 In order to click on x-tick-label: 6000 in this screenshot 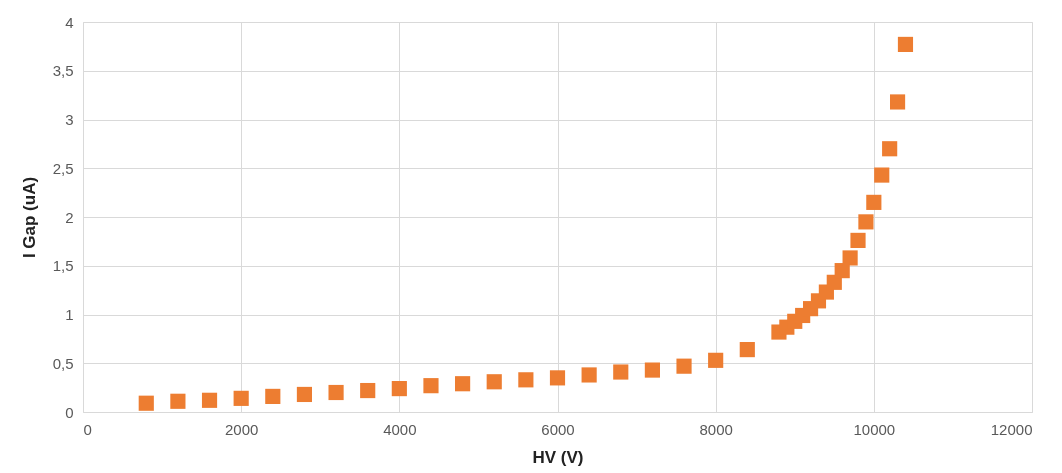, I will do `click(558, 429)`.